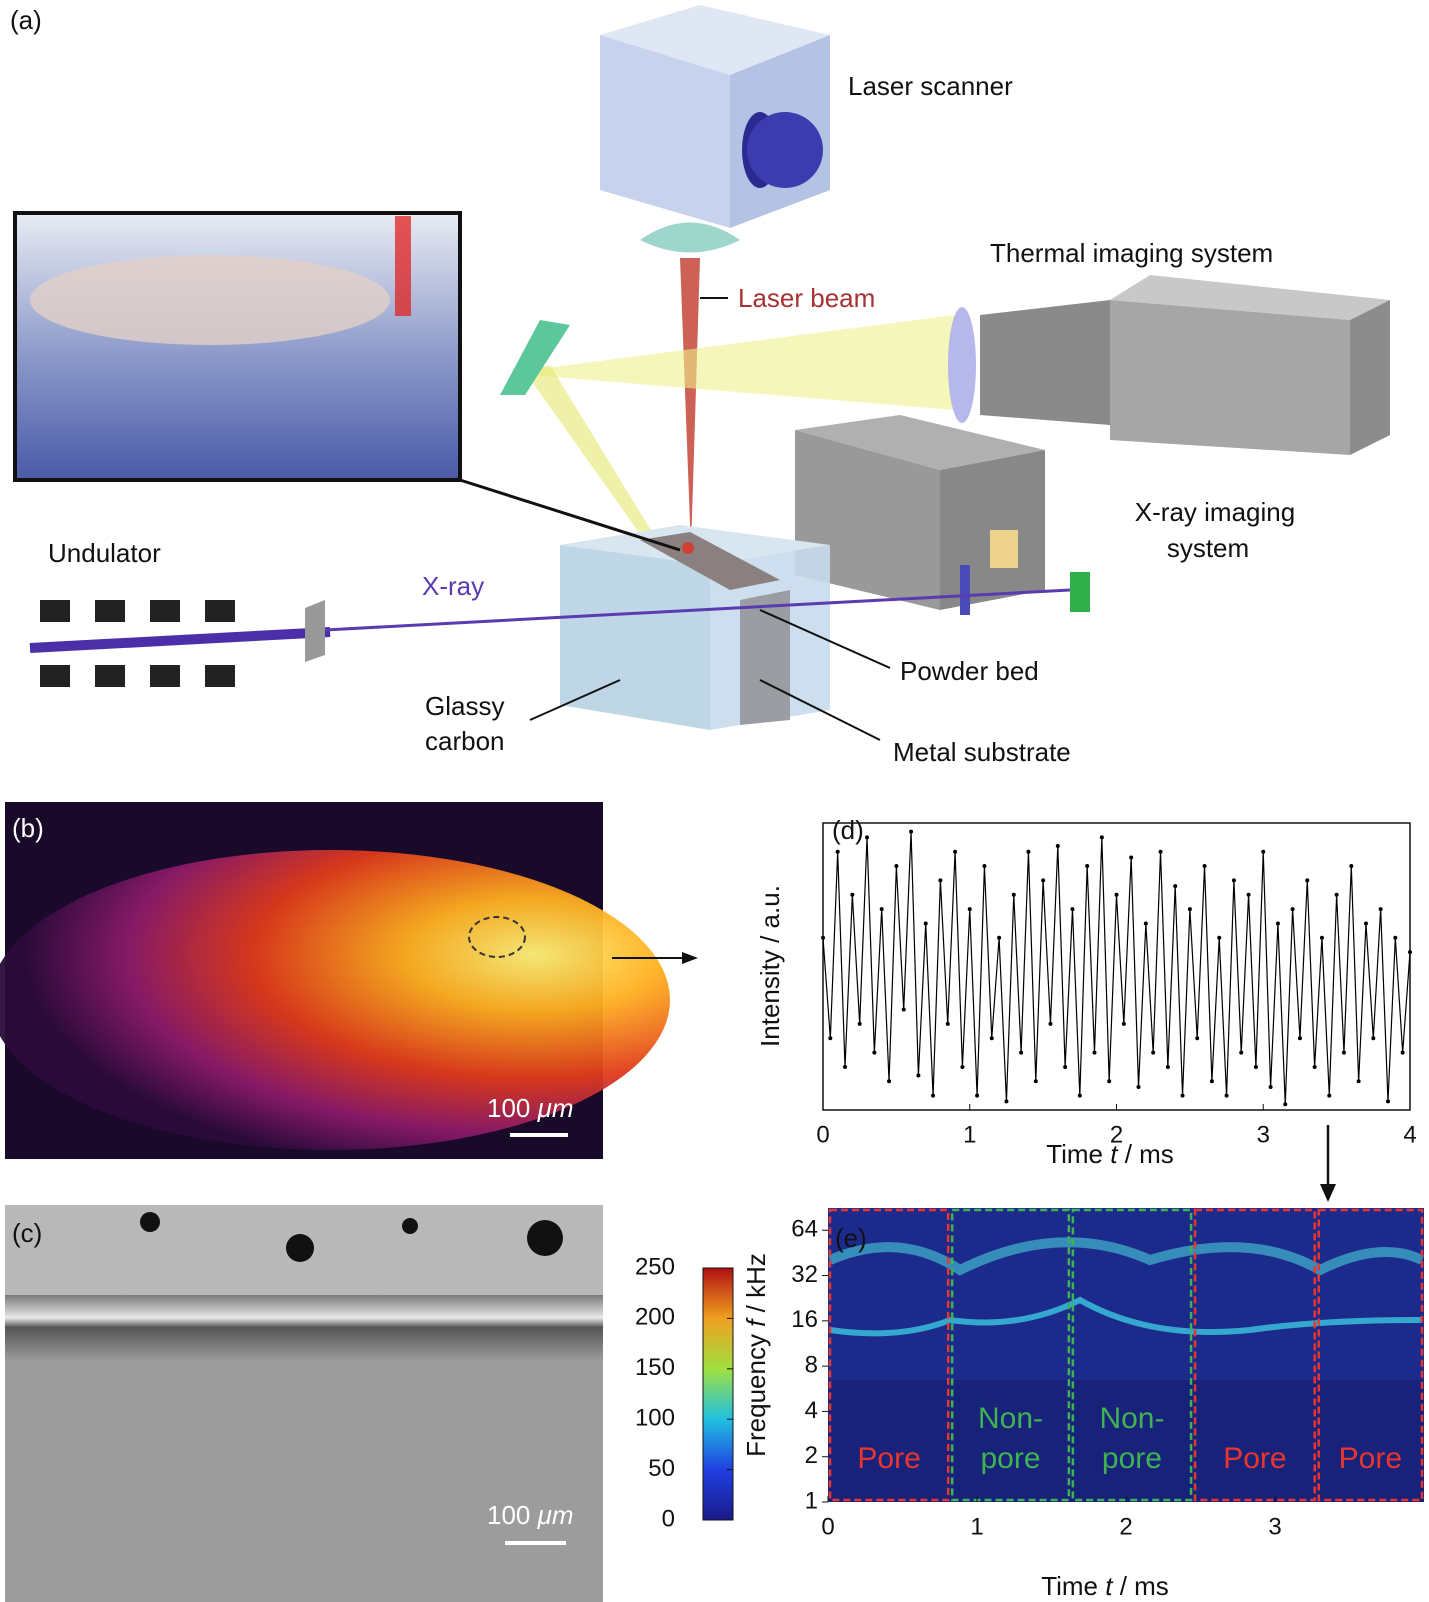  Describe the element at coordinates (1045, 362) in the screenshot. I see `thermal-lens-body` at that location.